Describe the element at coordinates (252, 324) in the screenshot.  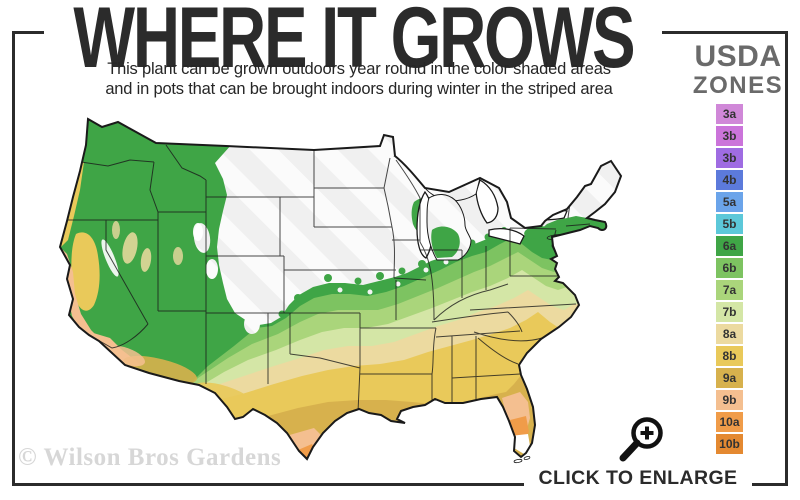
I see `new-mexico-mountains-unshaded` at that location.